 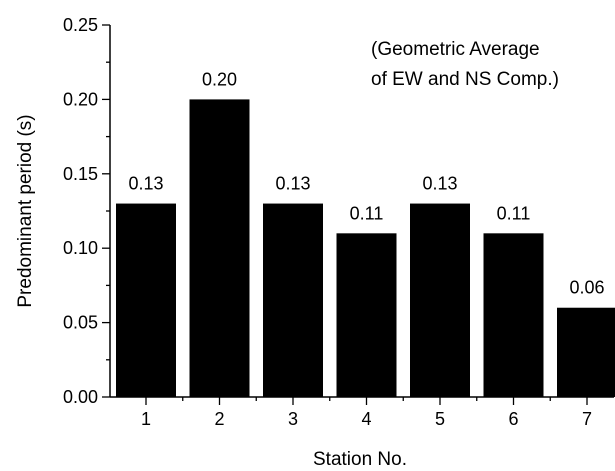 I want to click on annotation-line-1: (Geometric Average, so click(x=455, y=49).